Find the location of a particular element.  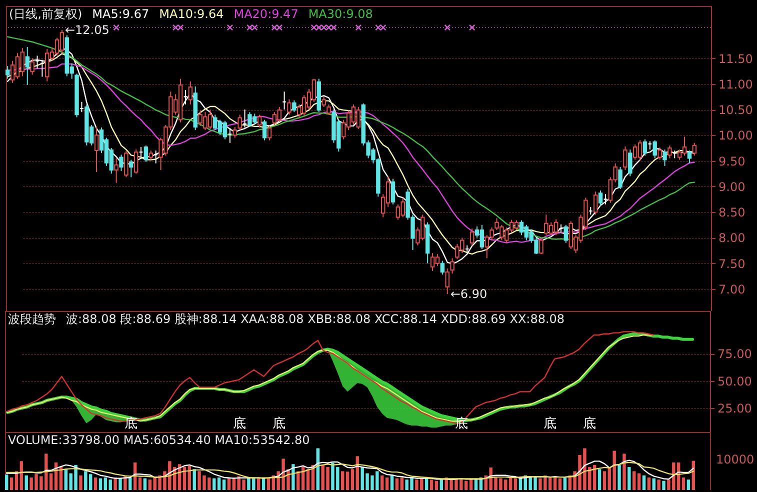

y-tick-label: 75.00 is located at coordinates (735, 354).